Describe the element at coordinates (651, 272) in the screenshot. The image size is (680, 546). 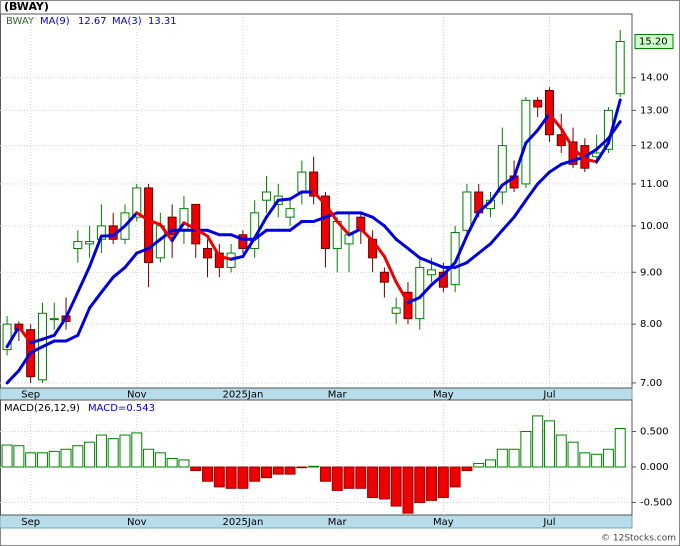
I see `y-tick-label: 9.00` at that location.